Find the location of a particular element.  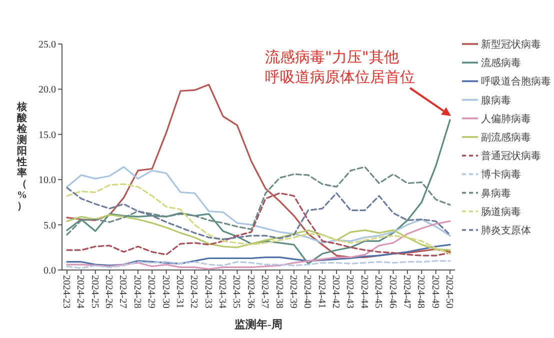

legend-label: 肺炎支原体 is located at coordinates (506, 230).